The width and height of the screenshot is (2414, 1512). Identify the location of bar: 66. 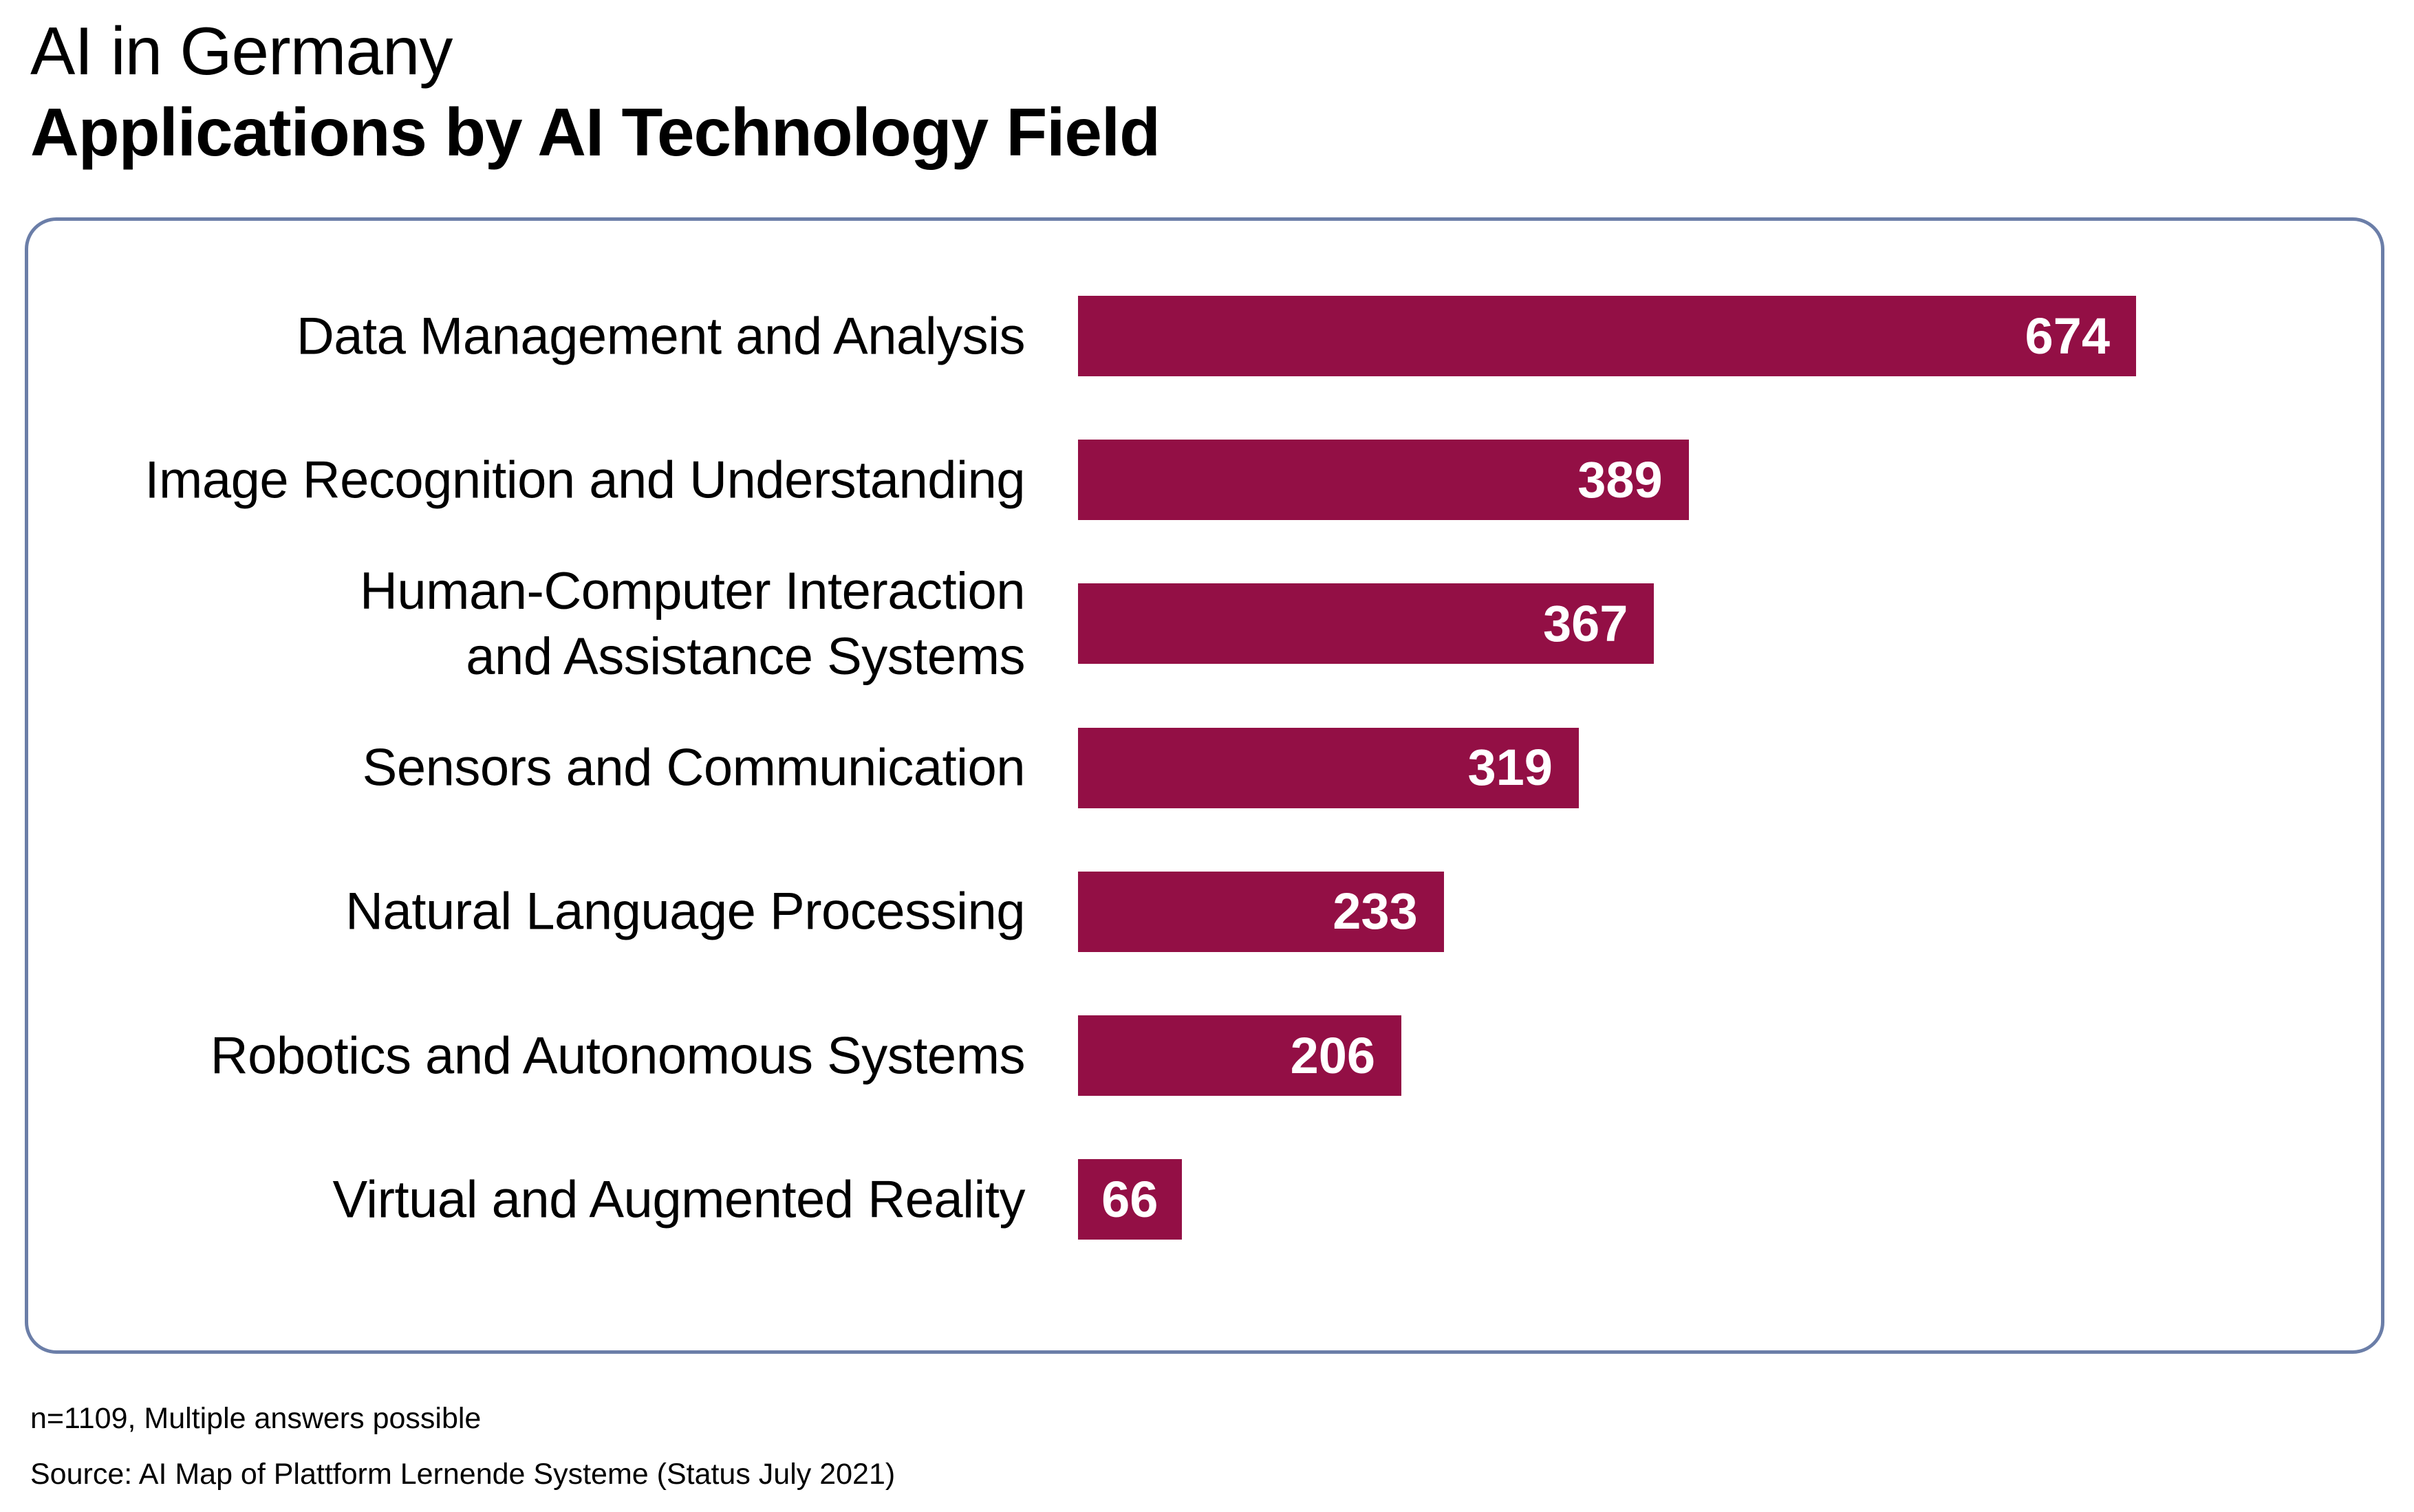
(1130, 1199).